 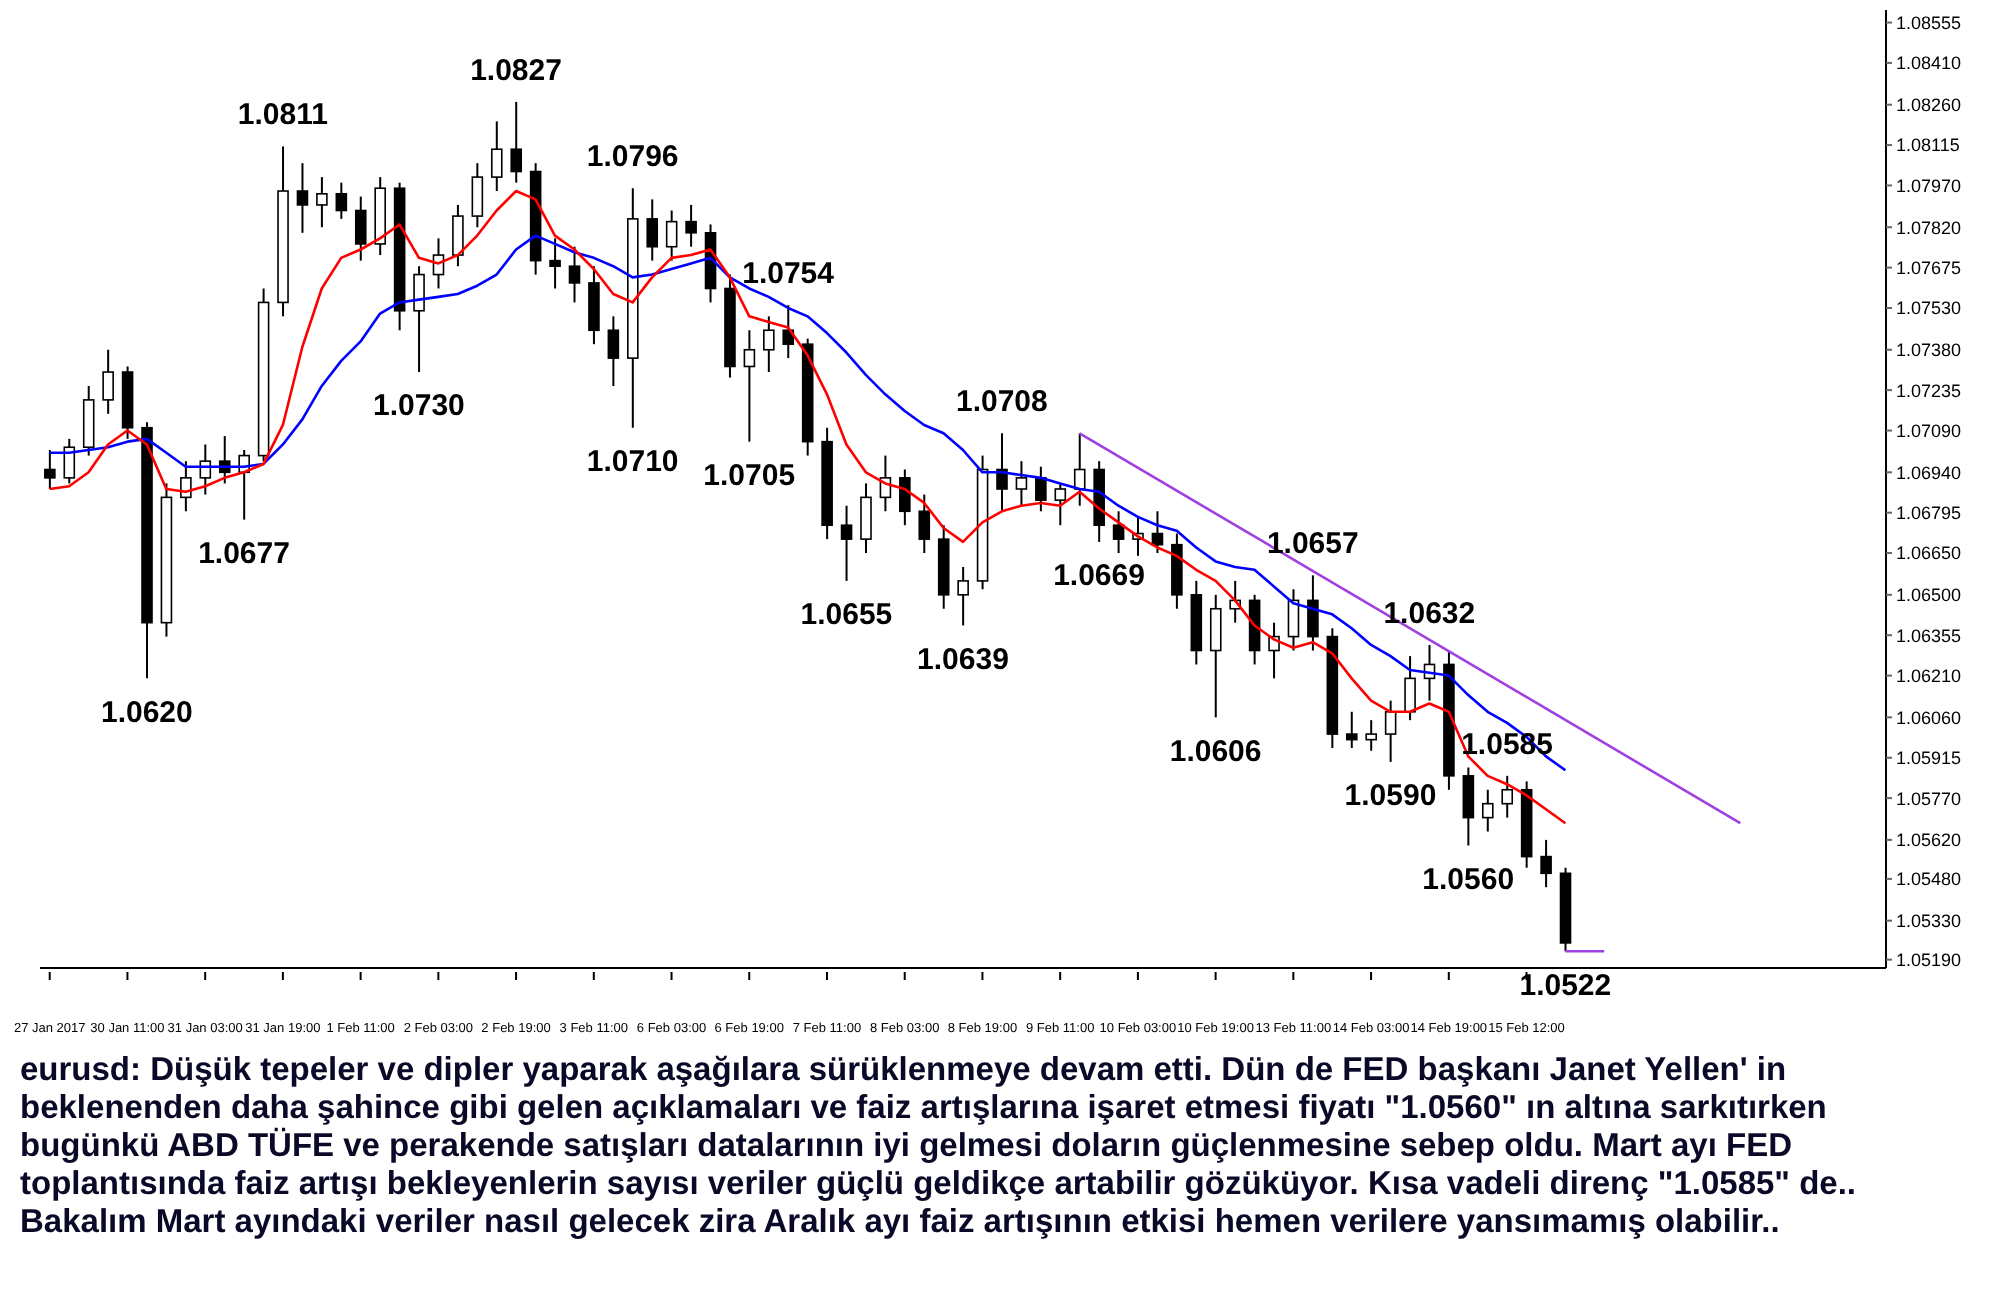 I want to click on y-tick-label: 1.07970, so click(x=1929, y=185).